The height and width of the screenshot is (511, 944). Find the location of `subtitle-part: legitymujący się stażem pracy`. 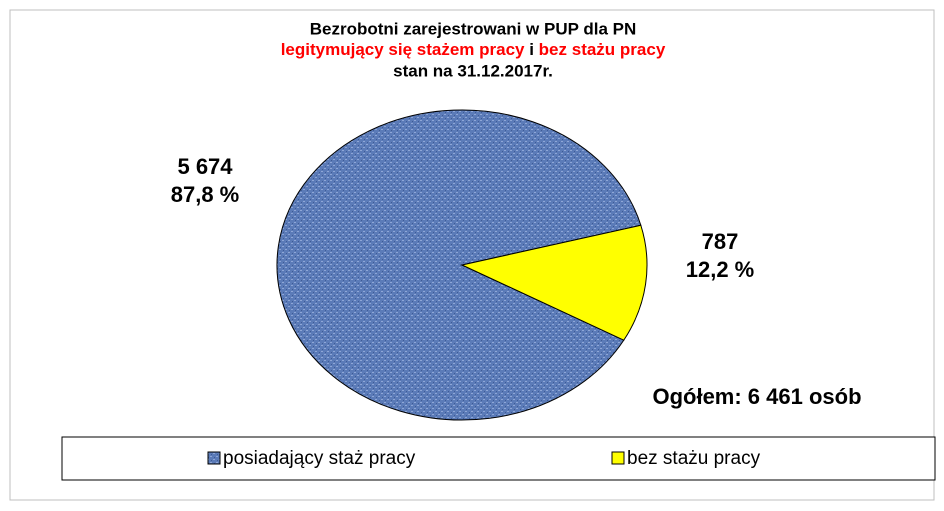

subtitle-part: legitymujący się stażem pracy is located at coordinates (403, 49).